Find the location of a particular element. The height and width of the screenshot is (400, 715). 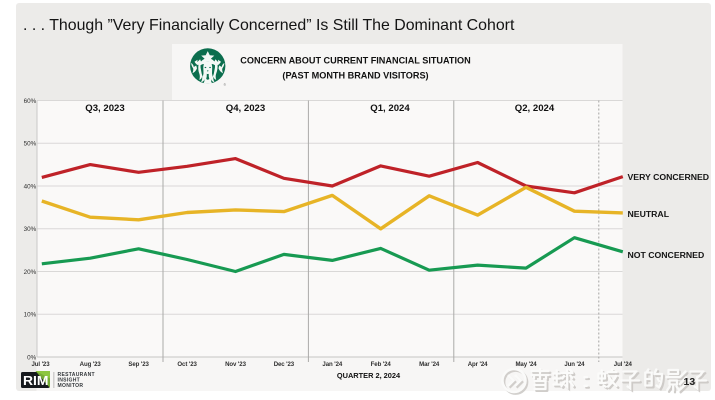

svg-text: May '24 is located at coordinates (526, 364).